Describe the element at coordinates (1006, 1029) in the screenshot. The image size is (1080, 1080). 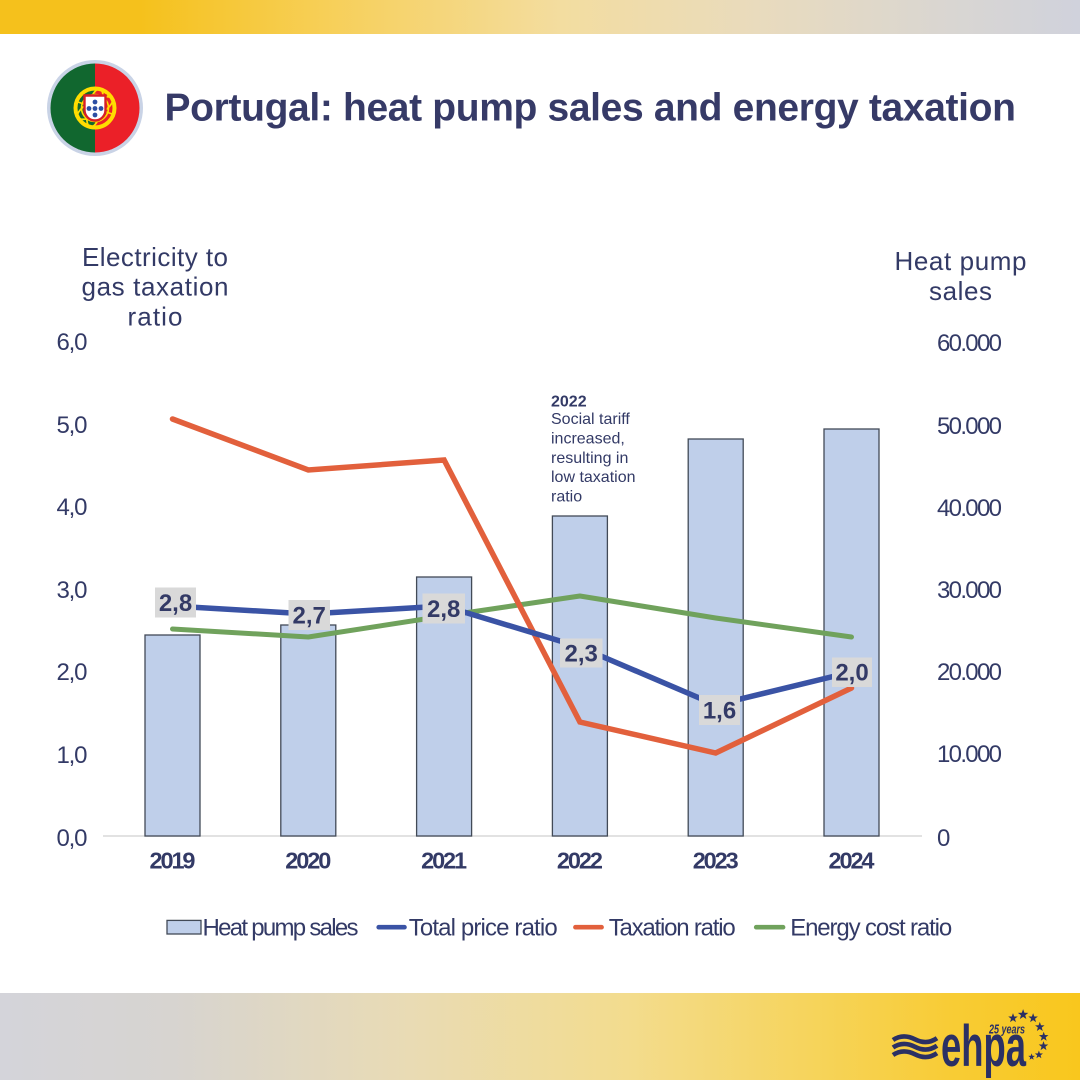
I see `svg-text: 25 years` at that location.